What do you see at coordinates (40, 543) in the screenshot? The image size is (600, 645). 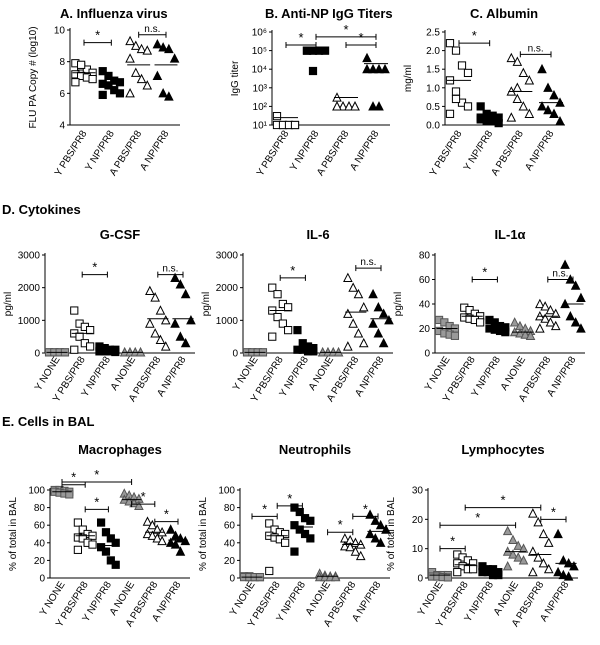 I see `y-tick-label: 40` at bounding box center [40, 543].